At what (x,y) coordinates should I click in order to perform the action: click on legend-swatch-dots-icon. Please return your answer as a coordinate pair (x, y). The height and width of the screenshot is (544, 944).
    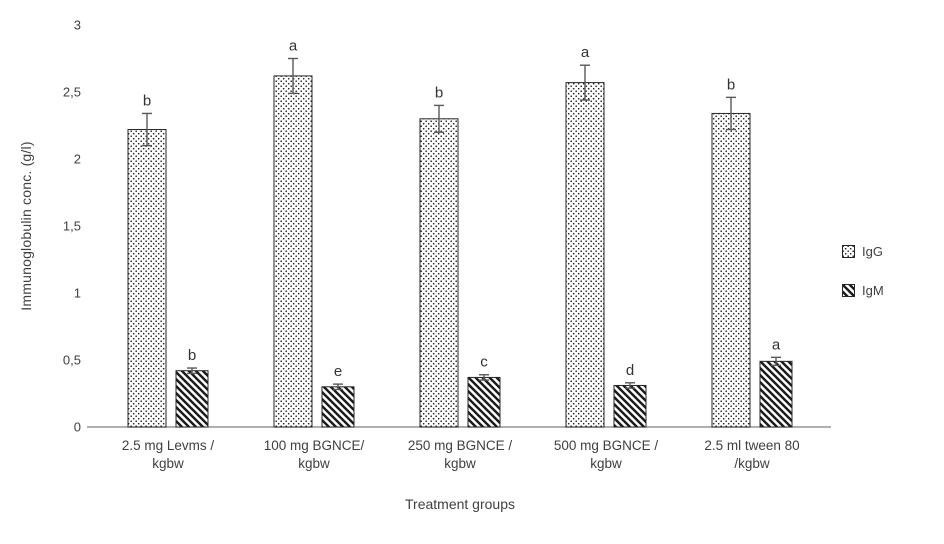
    Looking at the image, I should click on (848, 251).